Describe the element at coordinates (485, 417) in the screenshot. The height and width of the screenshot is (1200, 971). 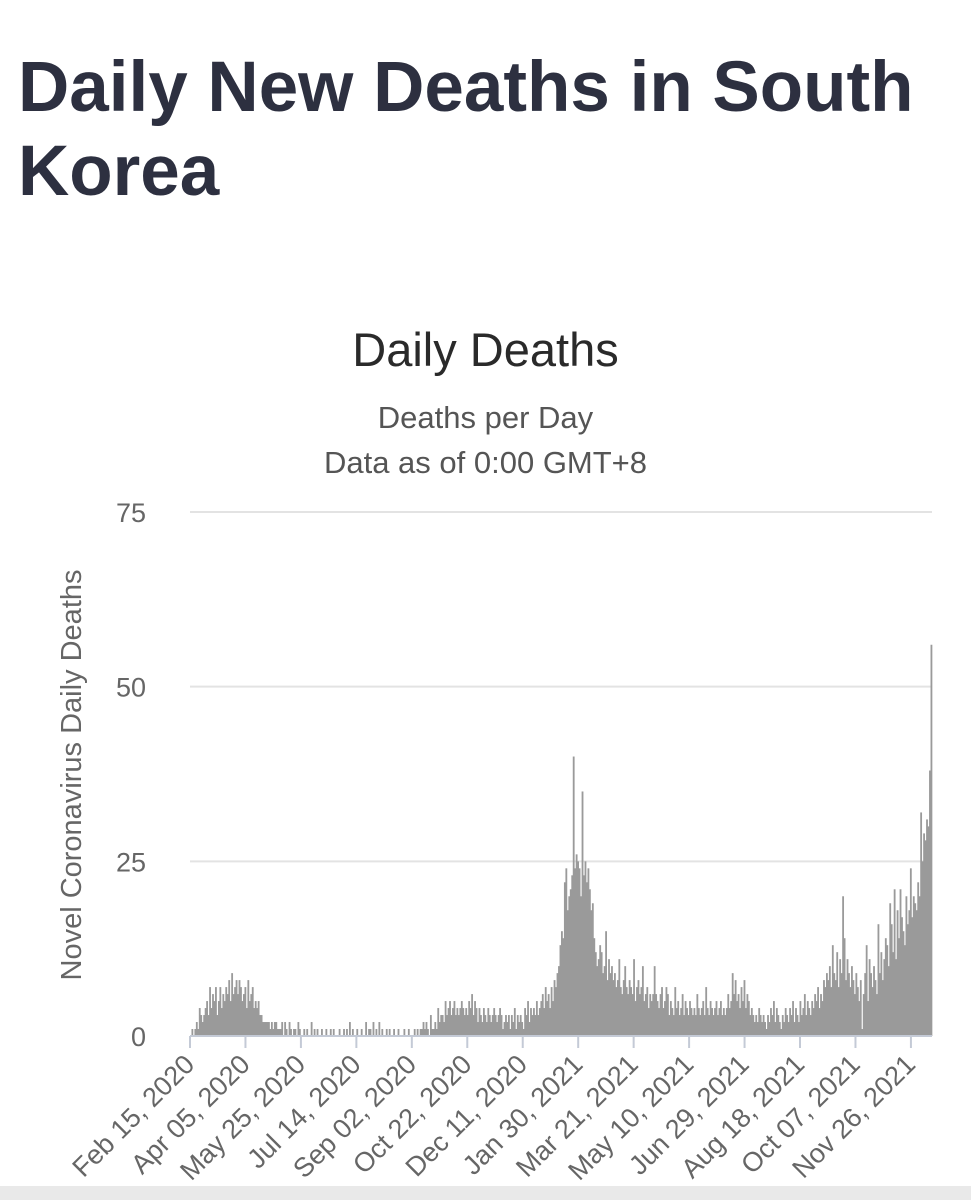
I see `chart-subtitle: Deaths per Day` at that location.